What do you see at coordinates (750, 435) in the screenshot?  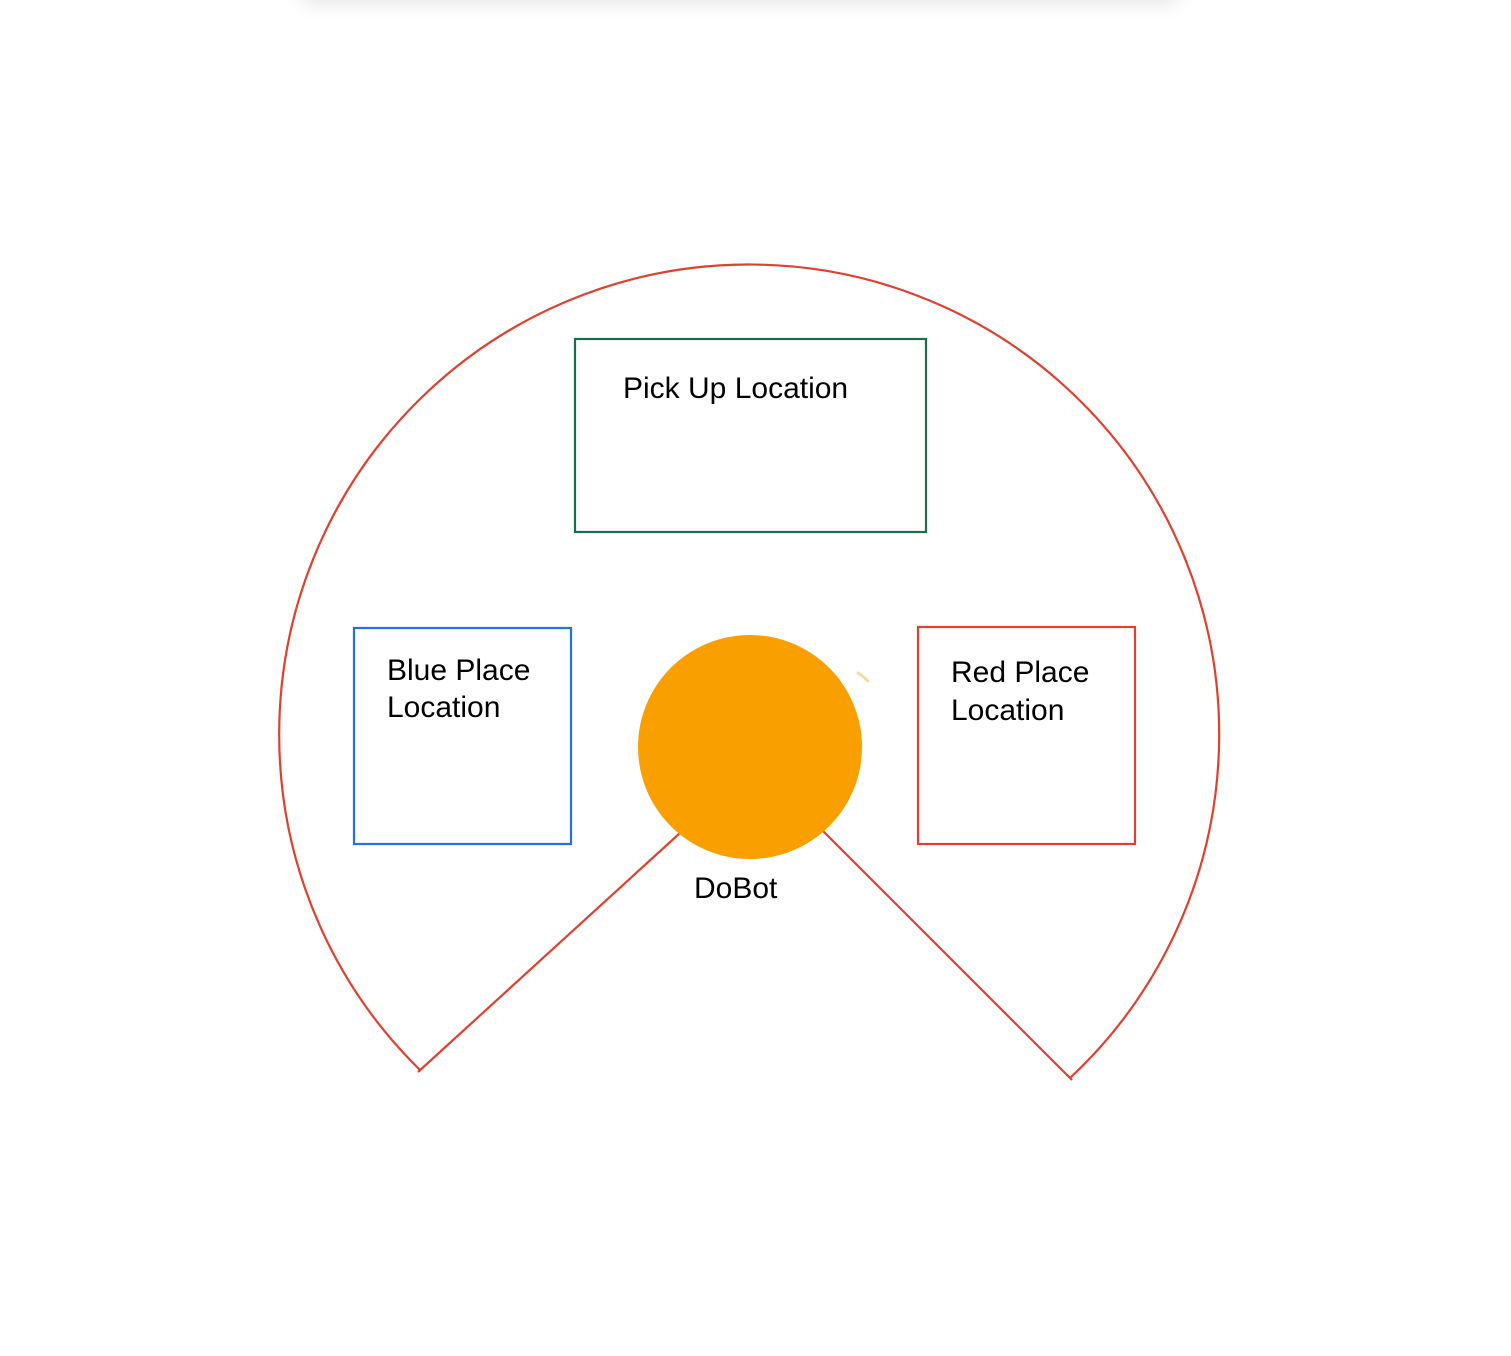 I see `pickup-location-box` at bounding box center [750, 435].